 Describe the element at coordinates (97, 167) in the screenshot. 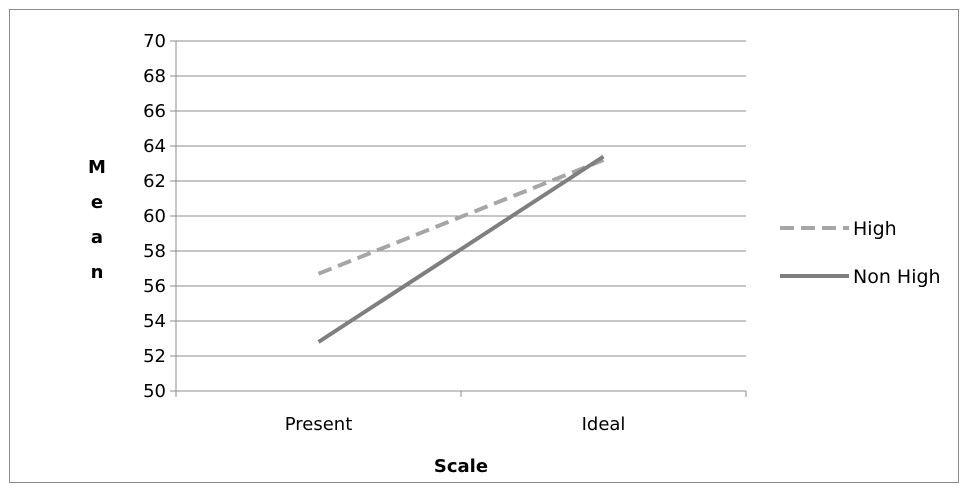

I see `y-axis-title-letter: M` at that location.